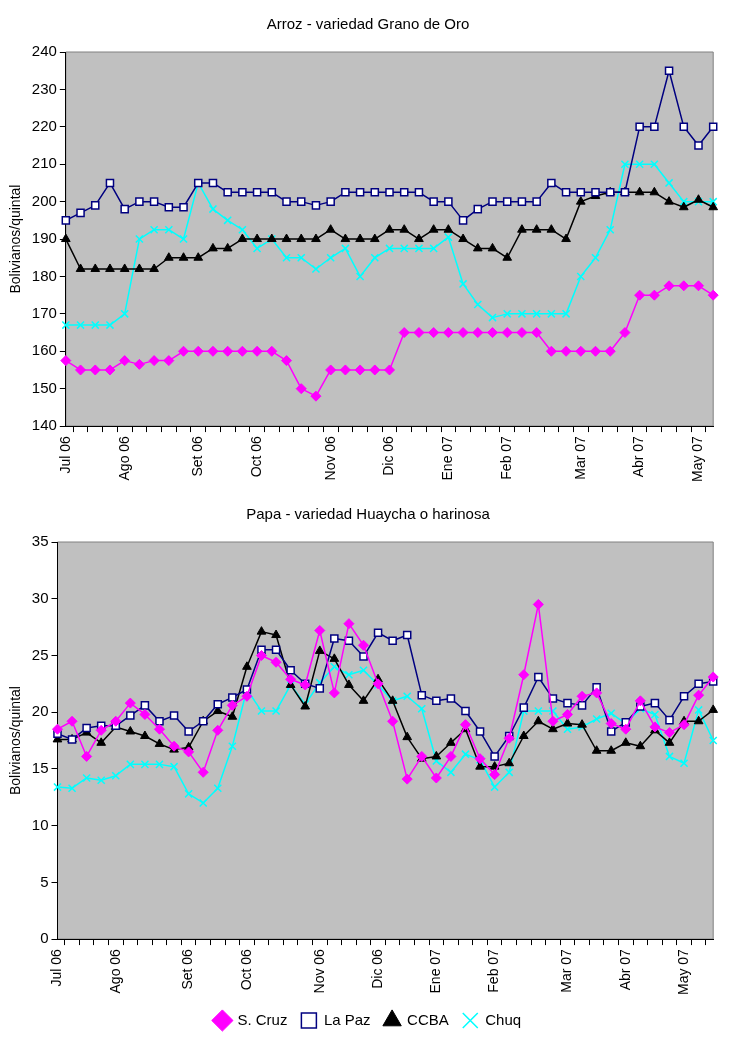 The width and height of the screenshot is (734, 1048). I want to click on chart-title: Papa - variedad Huaycha o harinosa, so click(368, 514).